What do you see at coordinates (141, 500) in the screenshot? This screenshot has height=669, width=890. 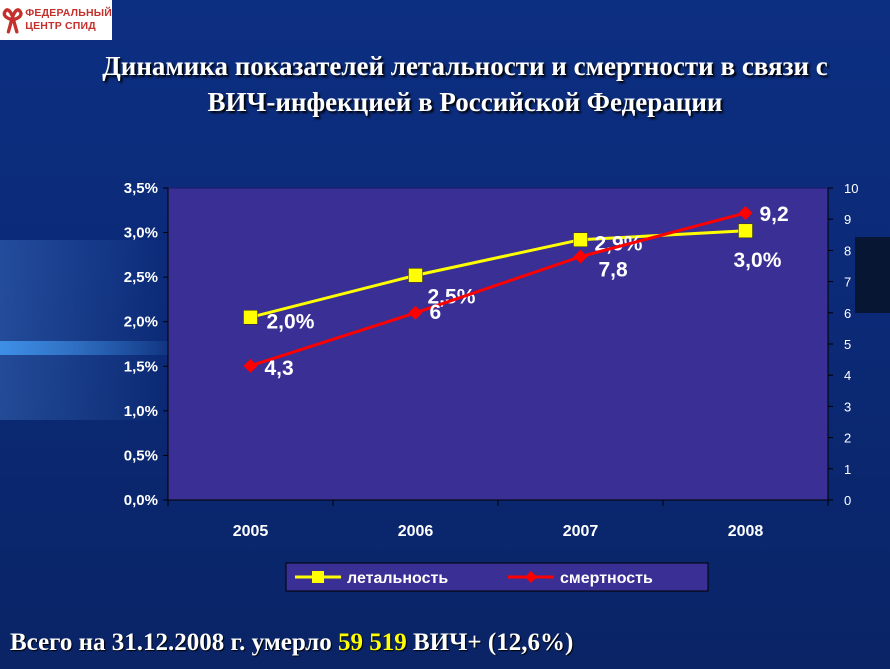 I see `y-left-tick-label: 0,0%` at bounding box center [141, 500].